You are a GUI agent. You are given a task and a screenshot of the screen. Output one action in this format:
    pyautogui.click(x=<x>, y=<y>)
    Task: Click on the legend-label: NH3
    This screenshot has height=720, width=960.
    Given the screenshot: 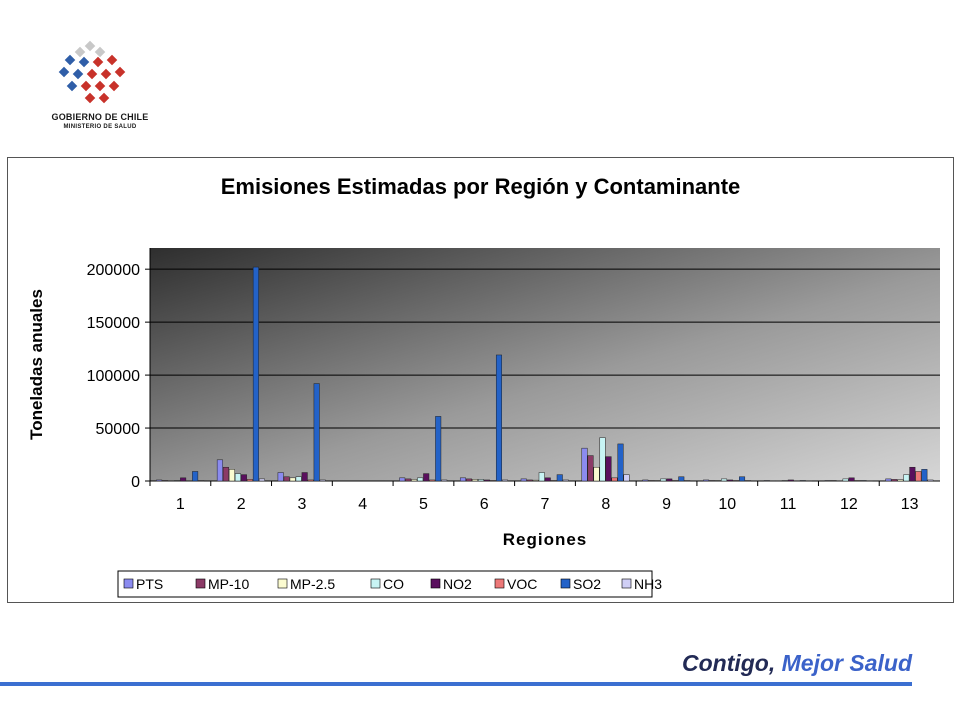 What is the action you would take?
    pyautogui.click(x=648, y=584)
    